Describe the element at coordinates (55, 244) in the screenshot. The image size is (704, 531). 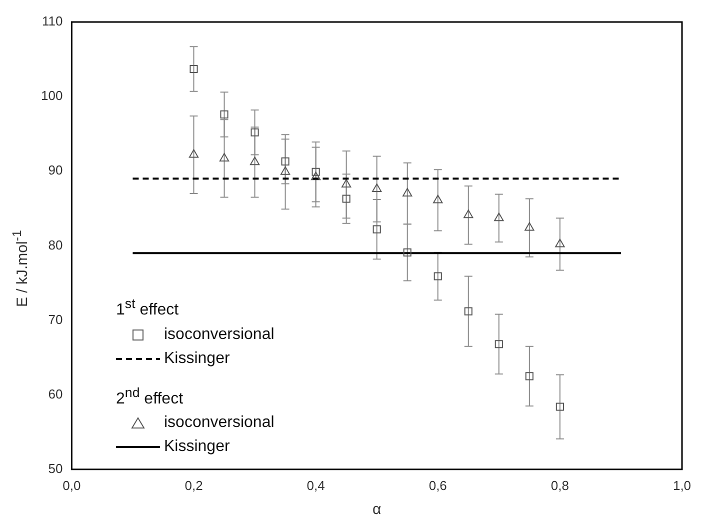
I see `y-tick-label: 80` at that location.